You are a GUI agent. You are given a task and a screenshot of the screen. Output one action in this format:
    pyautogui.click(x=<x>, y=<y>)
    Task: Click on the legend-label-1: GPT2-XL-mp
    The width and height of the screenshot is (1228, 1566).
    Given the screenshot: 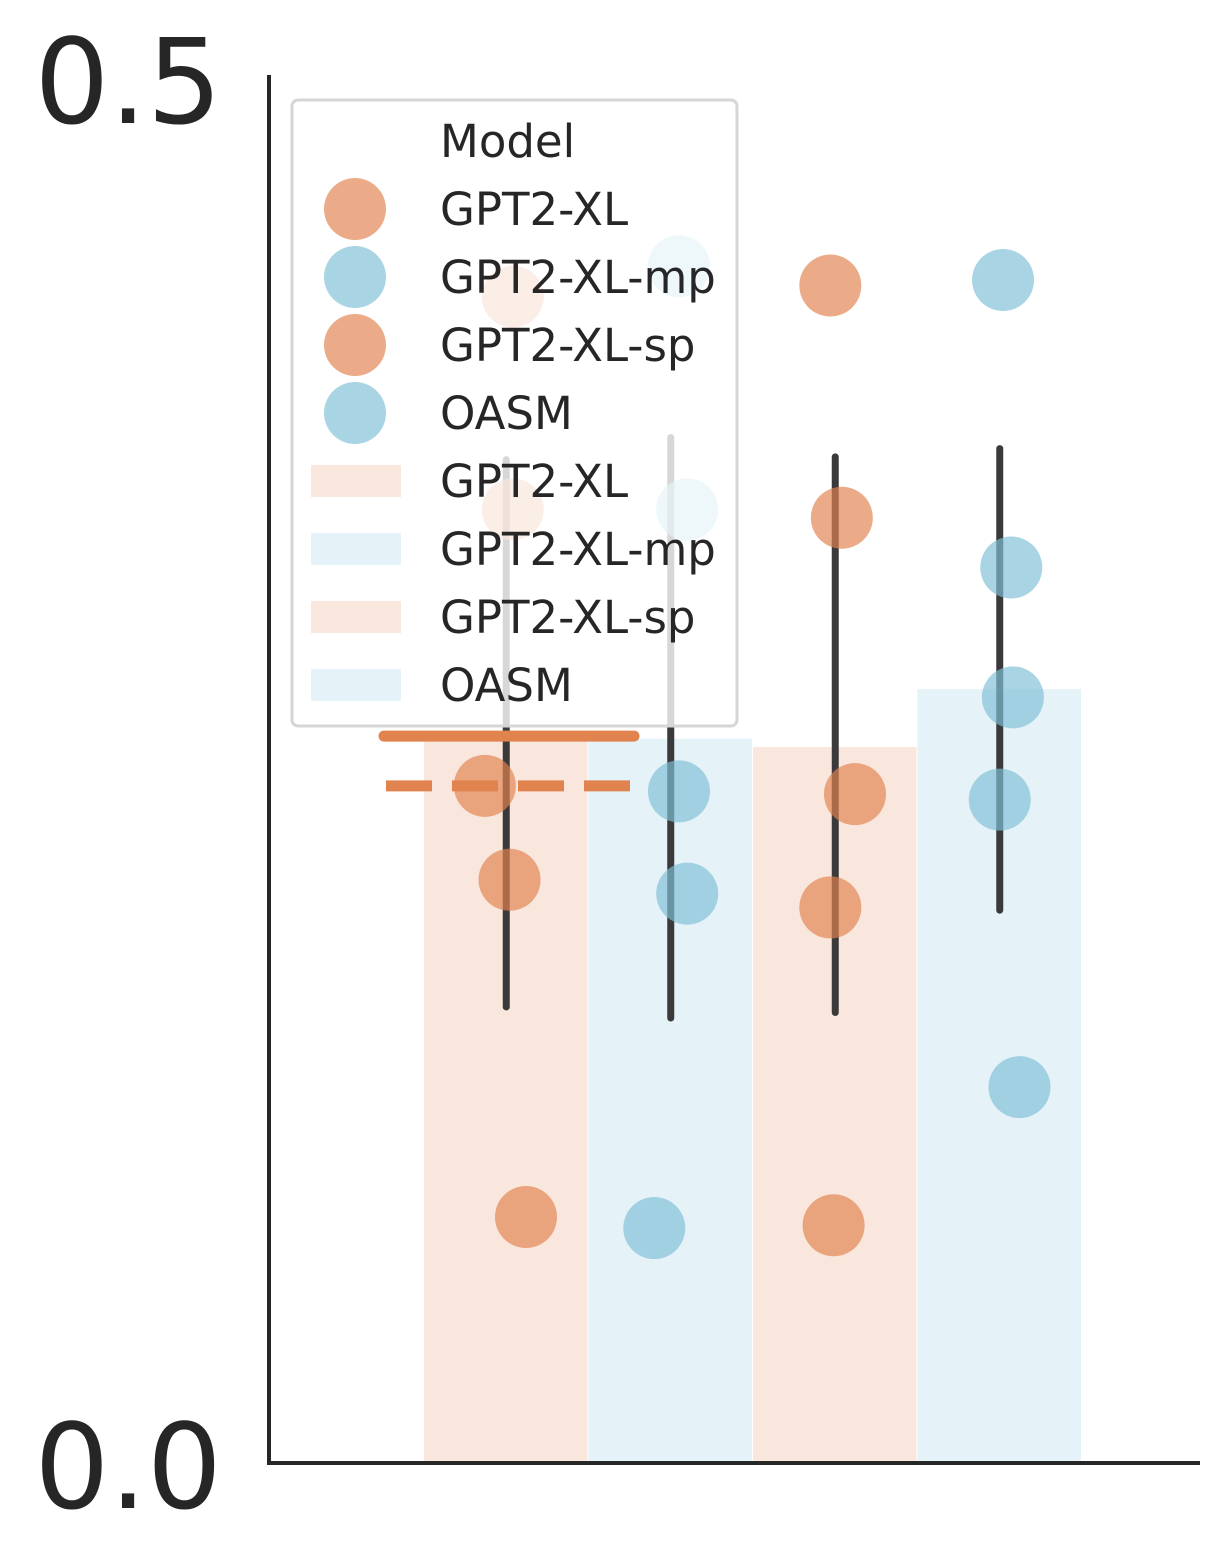 What is the action you would take?
    pyautogui.click(x=578, y=277)
    